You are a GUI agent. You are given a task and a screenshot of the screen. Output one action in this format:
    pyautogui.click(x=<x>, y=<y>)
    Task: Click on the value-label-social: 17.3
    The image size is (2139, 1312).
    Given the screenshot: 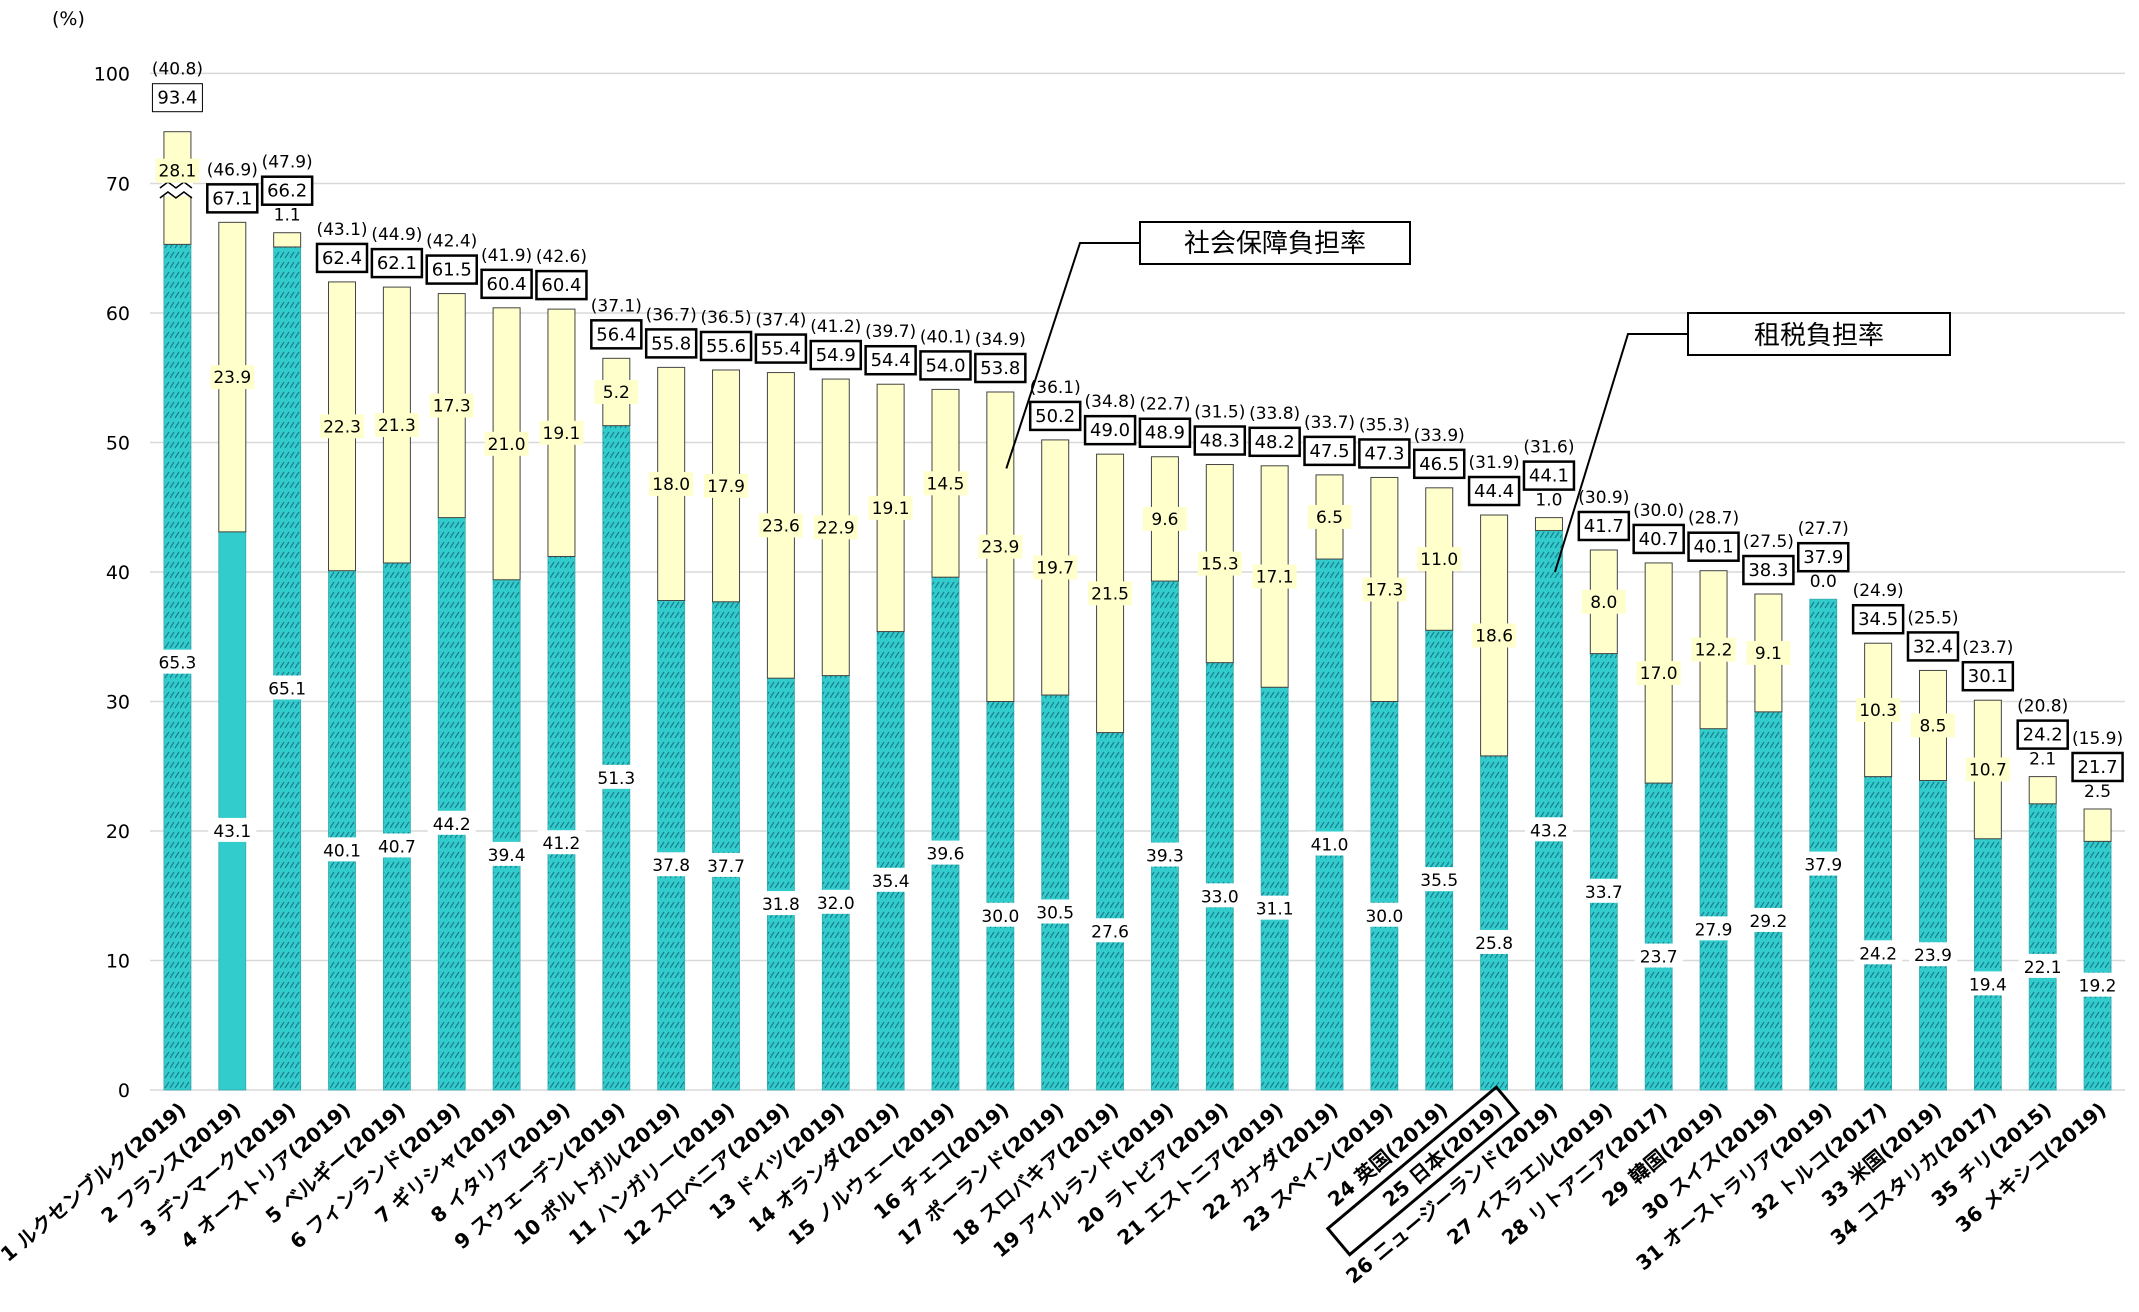 What is the action you would take?
    pyautogui.click(x=1384, y=590)
    